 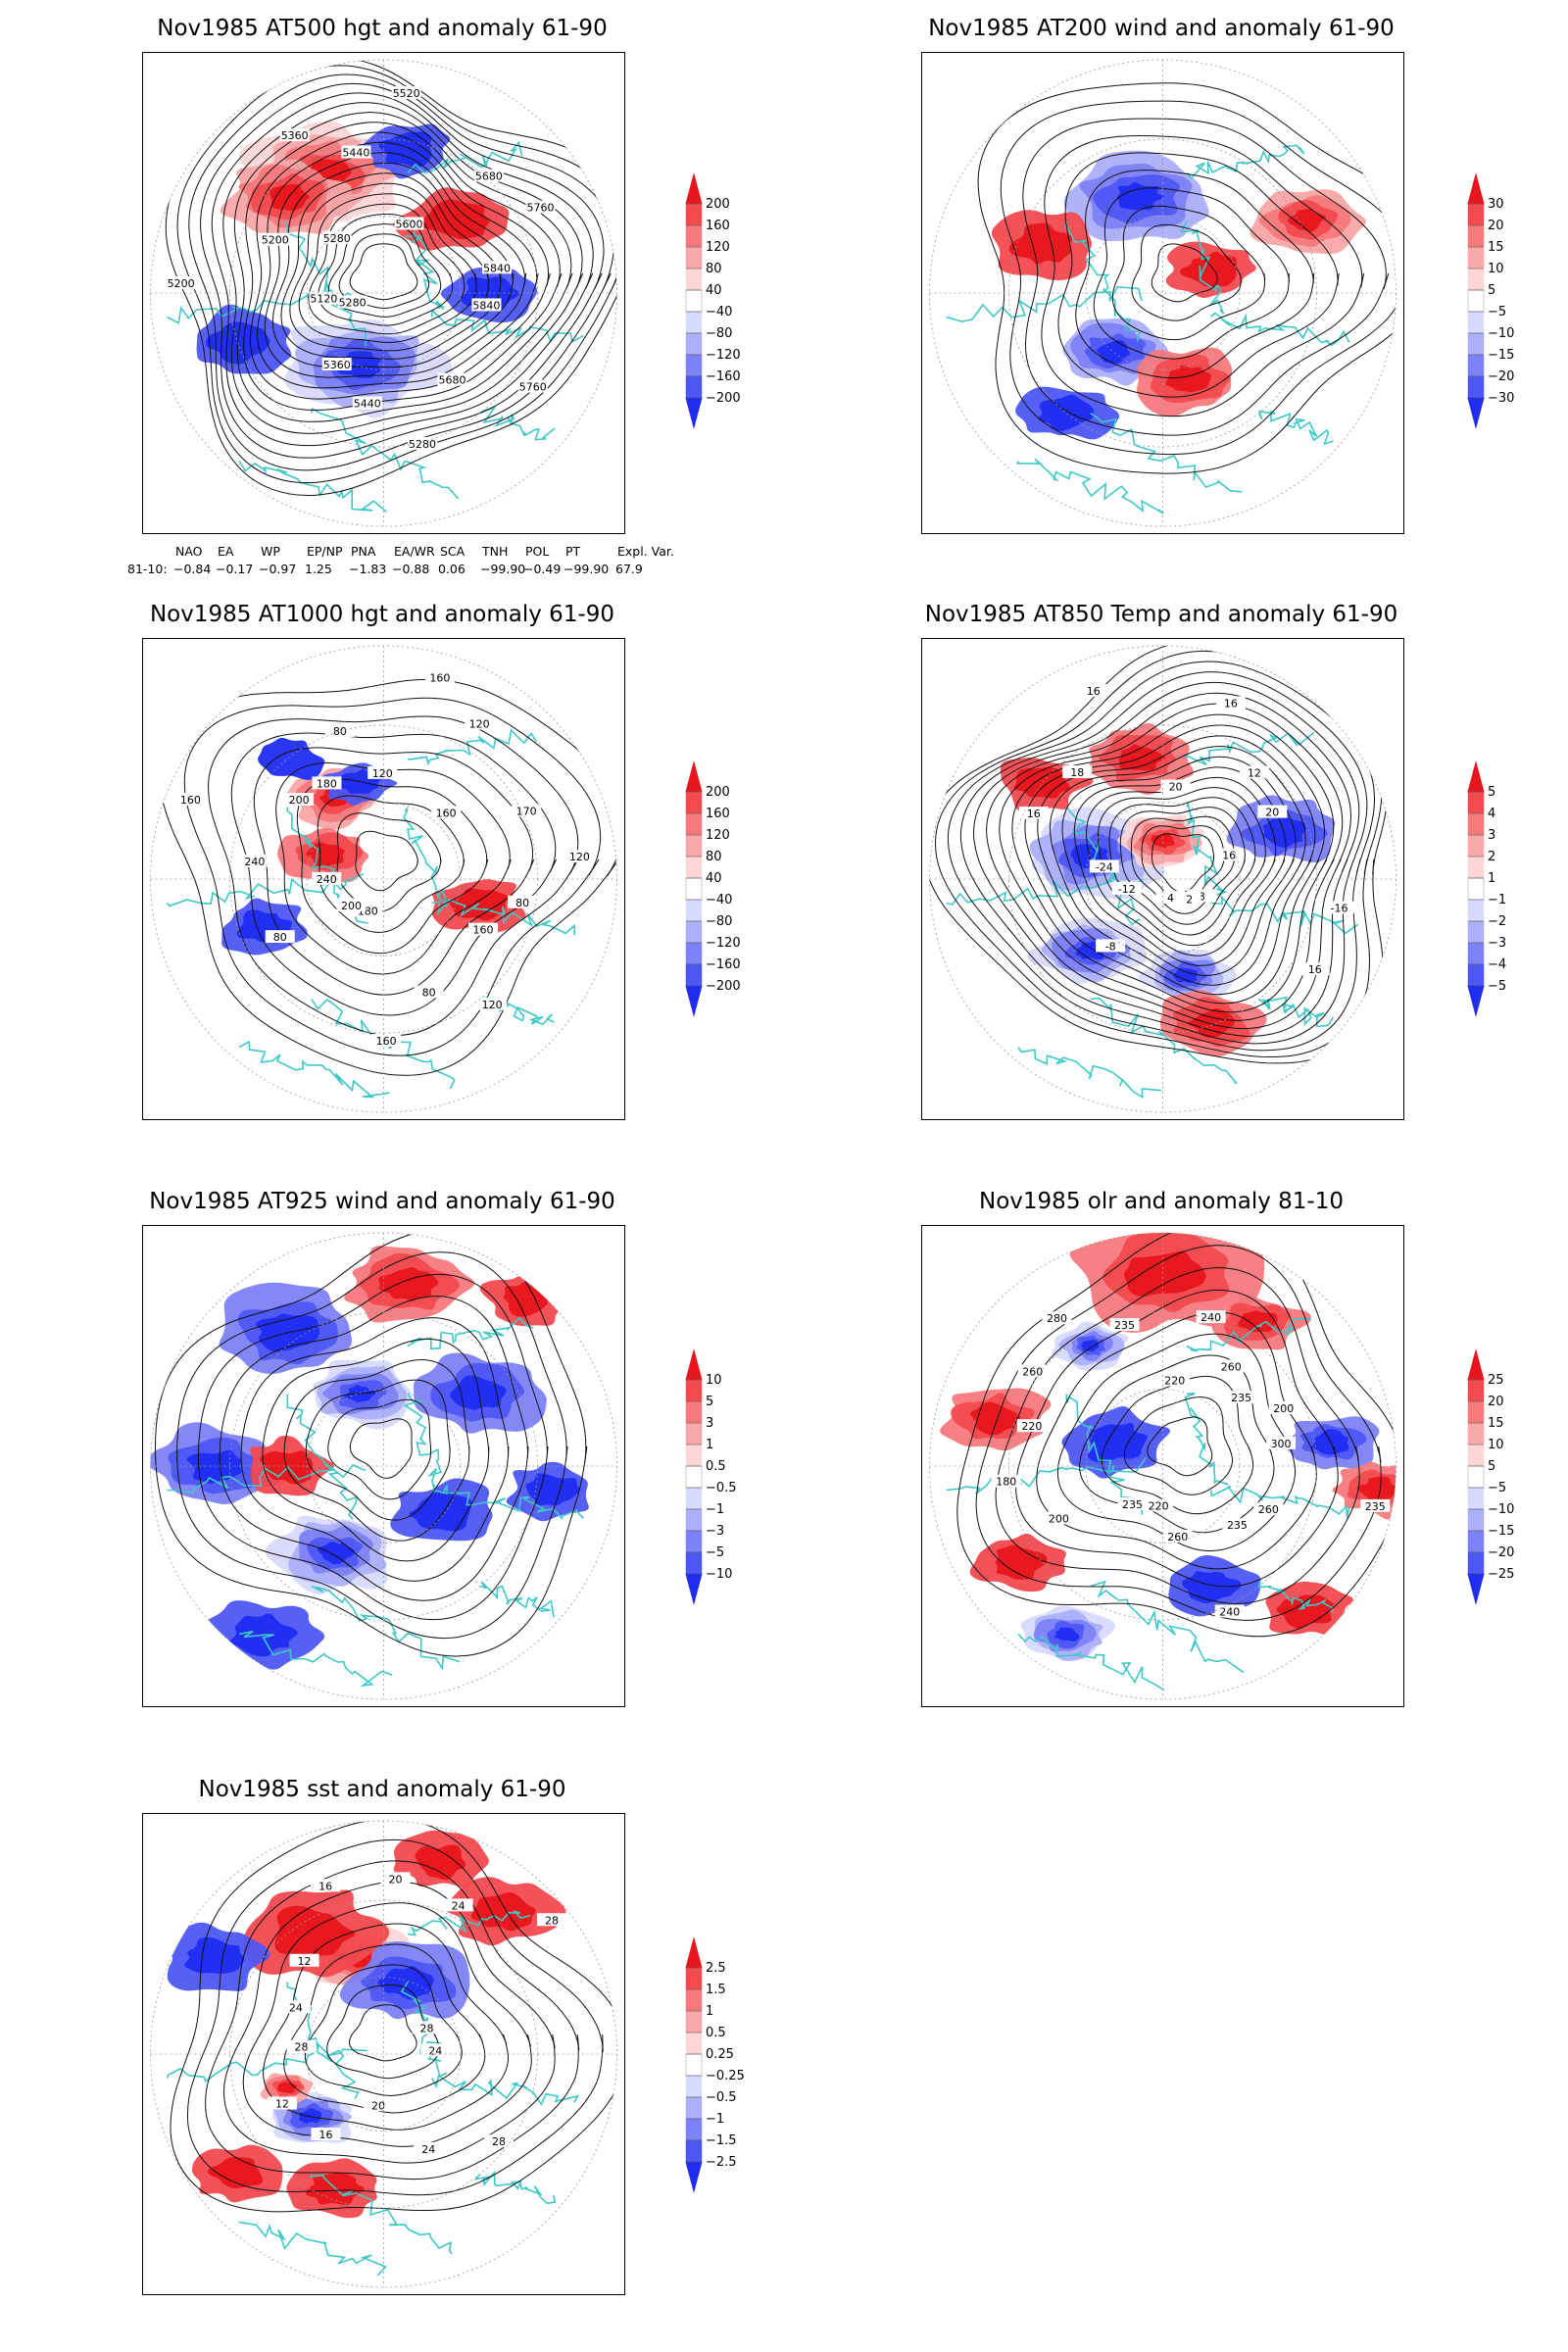 What do you see at coordinates (719, 312) in the screenshot?
I see `colorbar-label: −40` at bounding box center [719, 312].